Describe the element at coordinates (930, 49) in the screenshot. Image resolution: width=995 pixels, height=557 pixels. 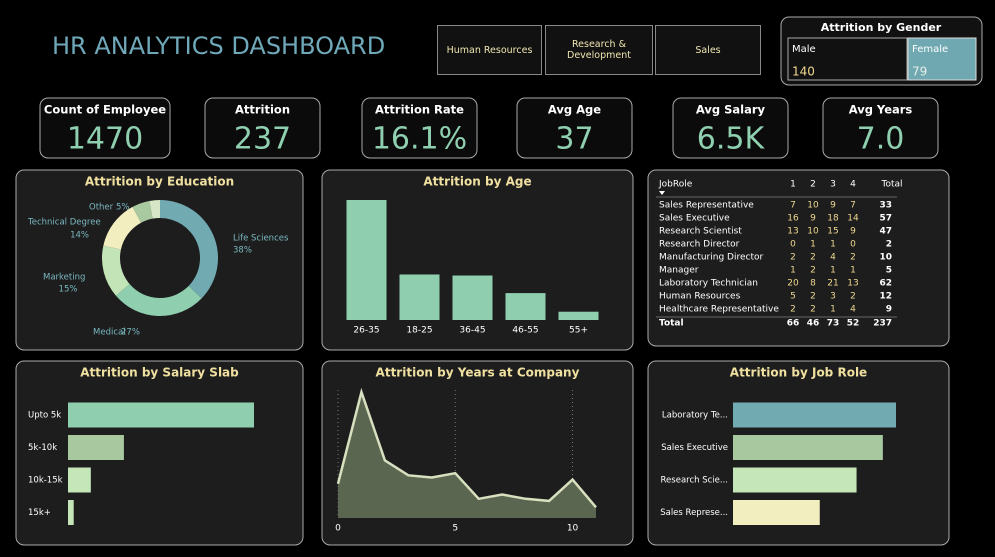
I see `gender-label: Female` at that location.